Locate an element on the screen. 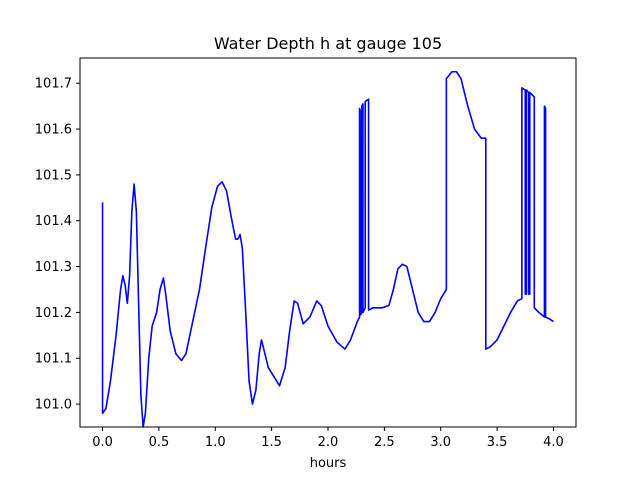  y-tick-label: 101.0 is located at coordinates (53, 405).